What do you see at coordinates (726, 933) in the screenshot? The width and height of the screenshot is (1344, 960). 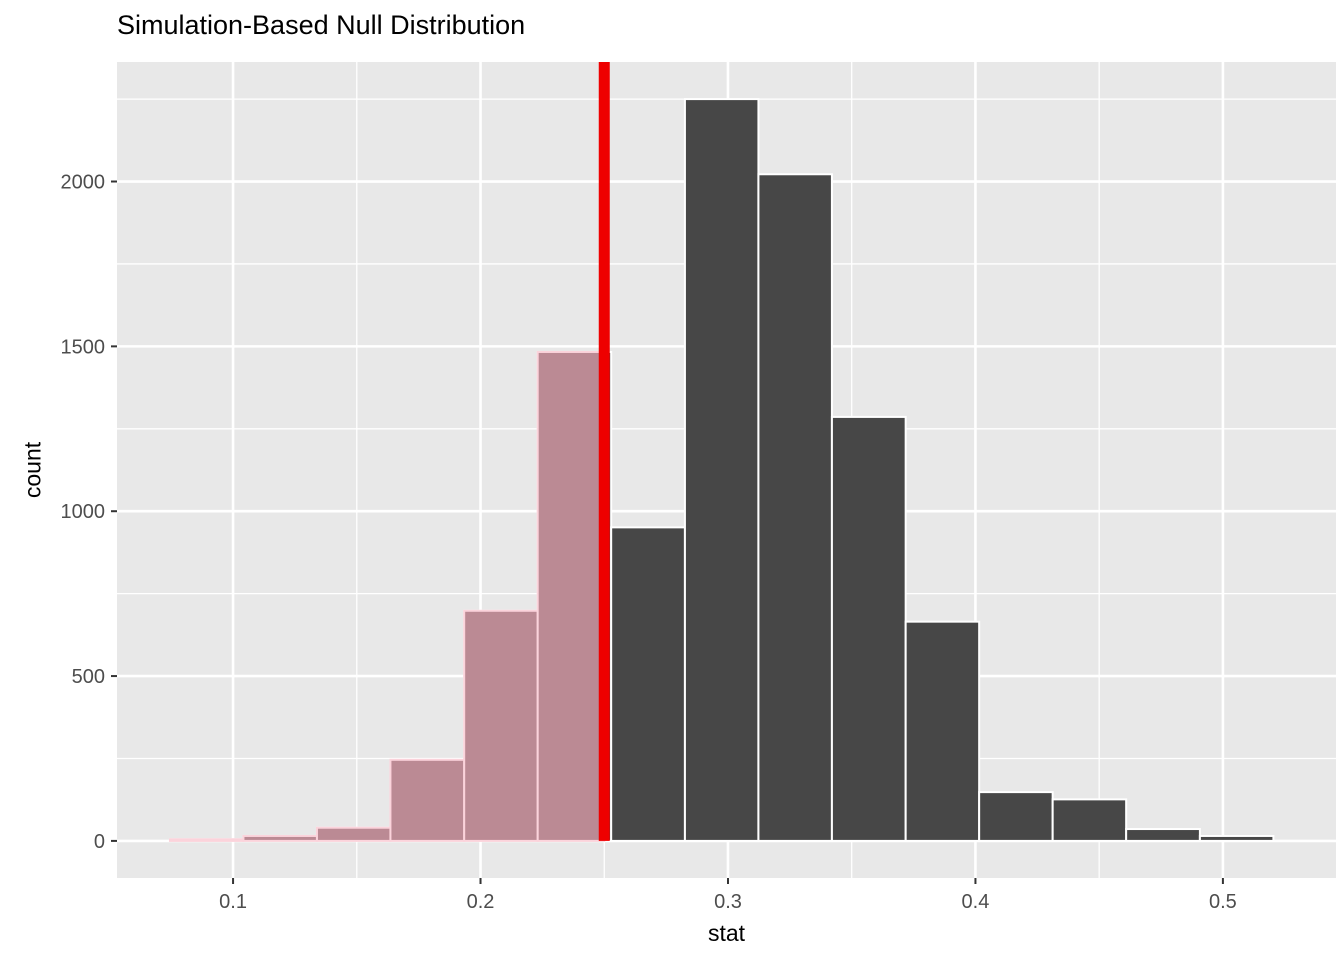 I see `x-axis-title: stat` at bounding box center [726, 933].